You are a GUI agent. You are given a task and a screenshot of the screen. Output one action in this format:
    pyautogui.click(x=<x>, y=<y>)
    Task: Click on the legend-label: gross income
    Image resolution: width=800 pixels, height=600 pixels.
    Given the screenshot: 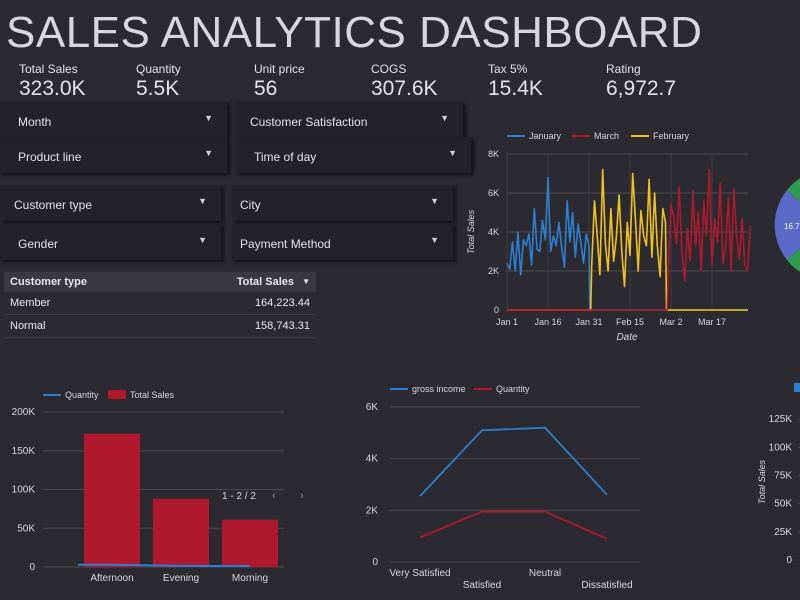 What is the action you would take?
    pyautogui.click(x=439, y=389)
    